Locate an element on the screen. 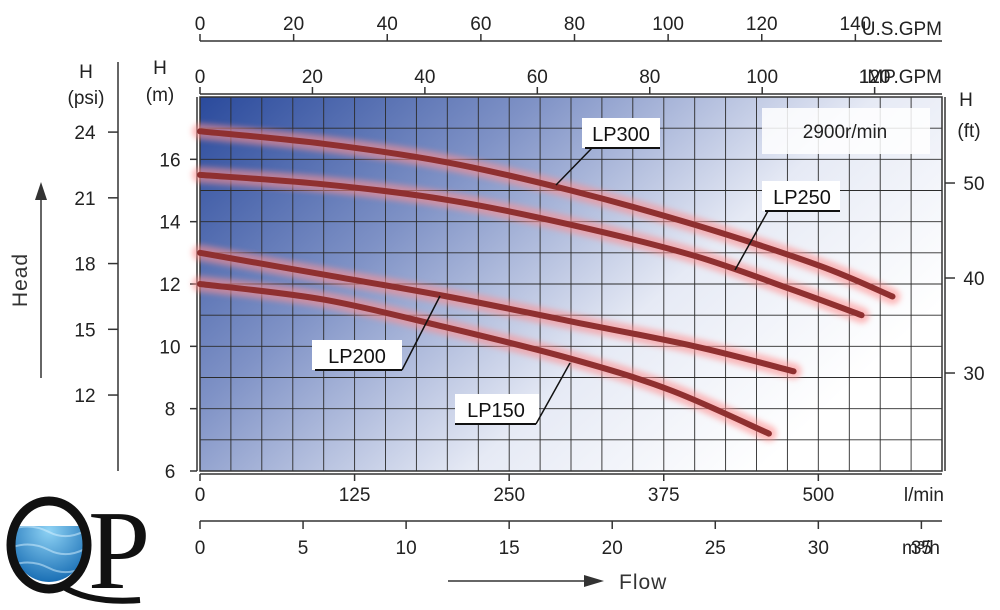 This screenshot has width=1000, height=610. tick-label-ft: 30 is located at coordinates (973, 374).